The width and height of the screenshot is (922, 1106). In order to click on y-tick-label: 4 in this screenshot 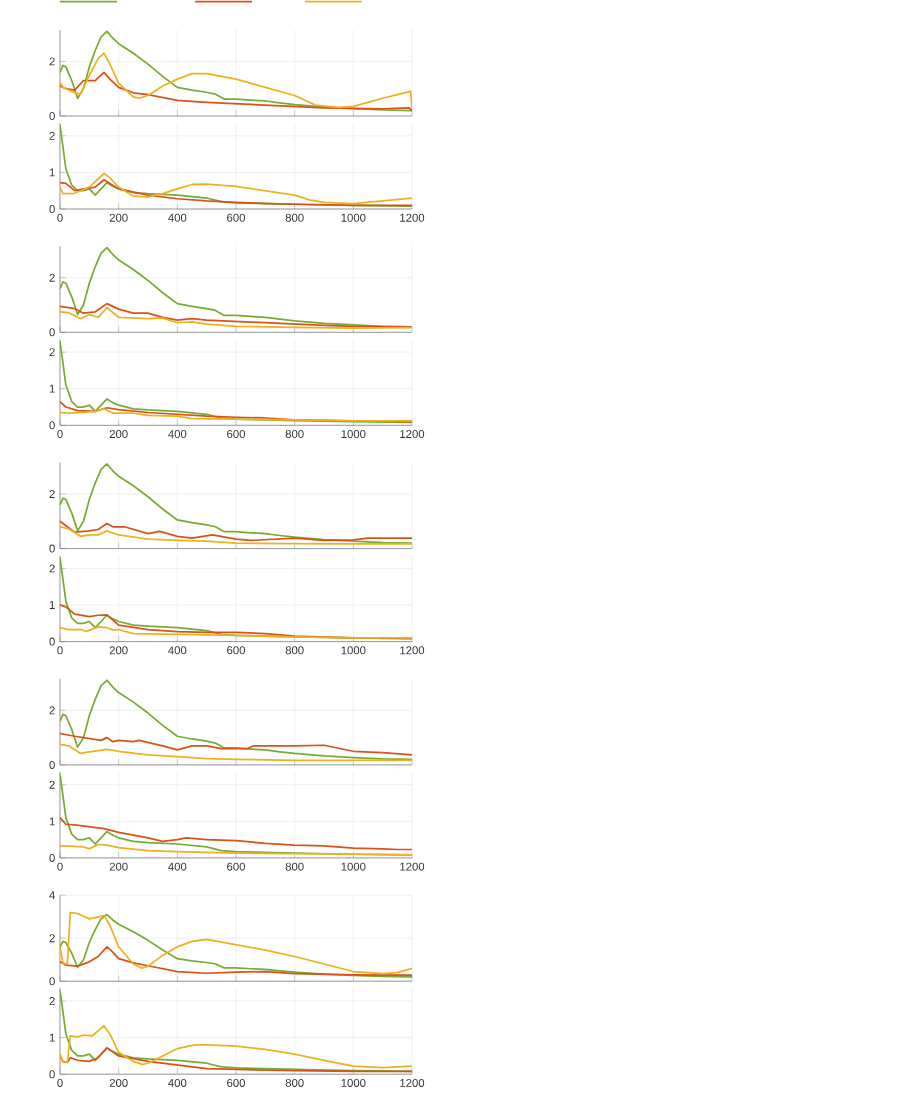, I will do `click(52, 895)`.